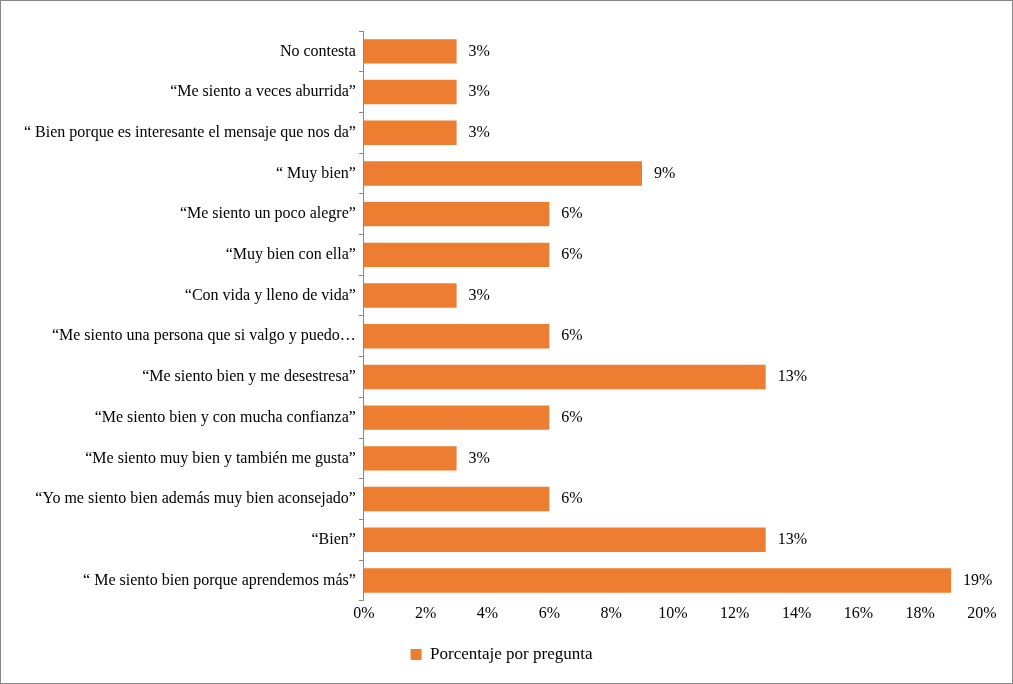 The height and width of the screenshot is (684, 1013). Describe the element at coordinates (333, 538) in the screenshot. I see `y-tick-label: “Bien”` at that location.